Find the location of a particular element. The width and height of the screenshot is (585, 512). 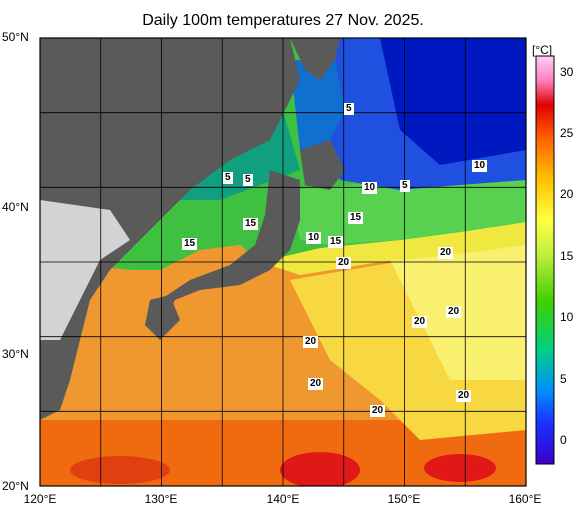

lon-label-160: 160°E is located at coordinates (525, 499).